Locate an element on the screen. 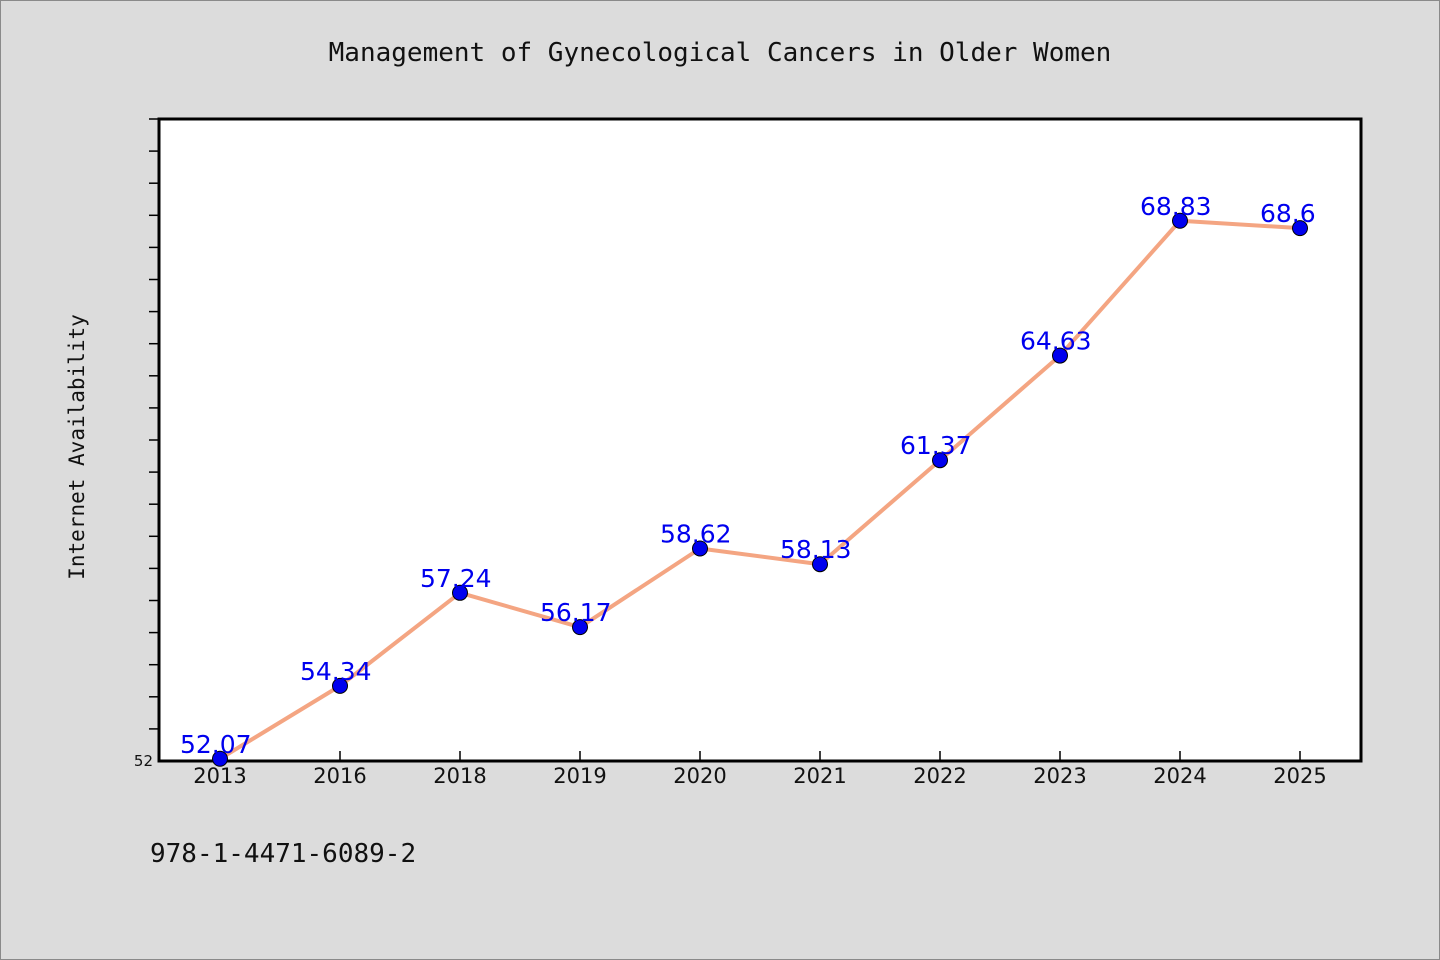 The height and width of the screenshot is (960, 1440). data-label: 61.37 is located at coordinates (936, 445).